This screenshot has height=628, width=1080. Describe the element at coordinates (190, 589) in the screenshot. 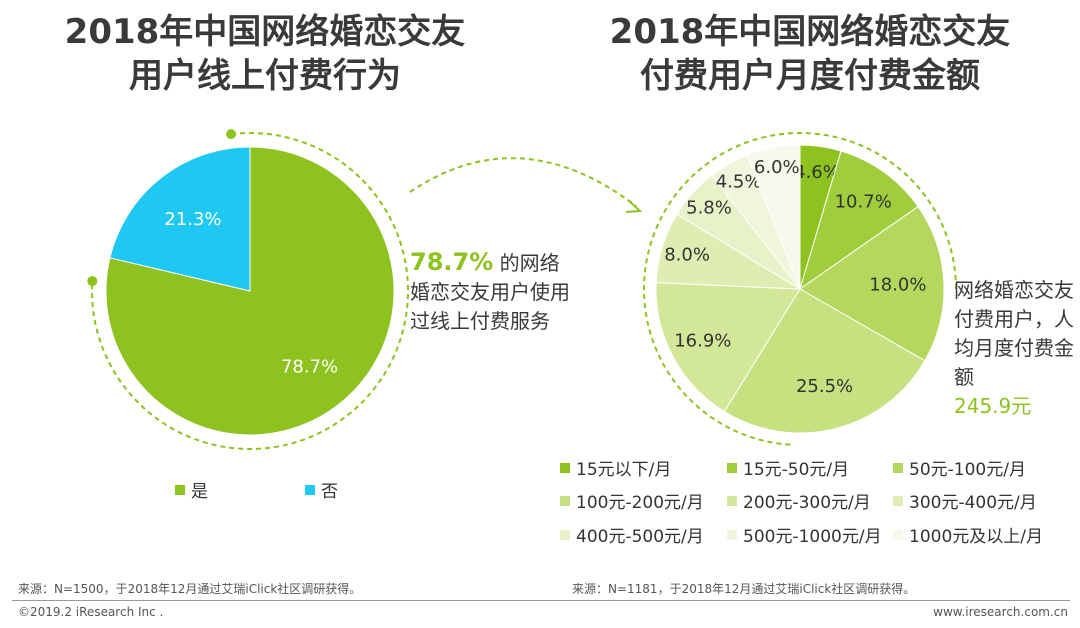

I see `source-note-left: 来源：N=1500，于2018年12月通过艾瑞iClick社区调研获得。` at that location.